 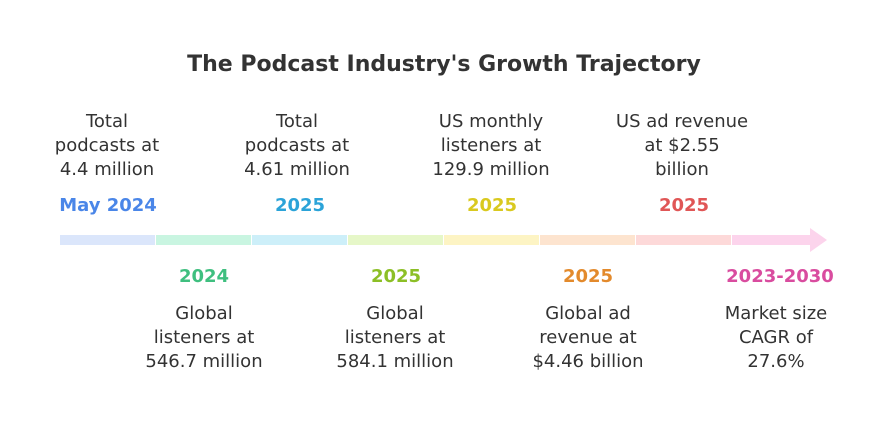 What do you see at coordinates (300, 205) in the screenshot?
I see `event-top-2-date: 2025` at bounding box center [300, 205].